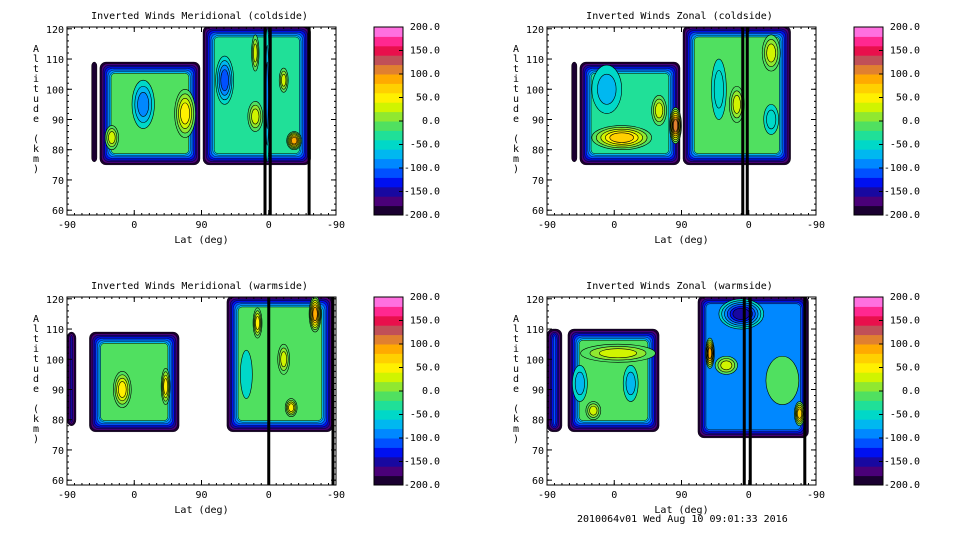  Describe the element at coordinates (538, 481) in the screenshot. I see `y-tick-label: 60` at that location.